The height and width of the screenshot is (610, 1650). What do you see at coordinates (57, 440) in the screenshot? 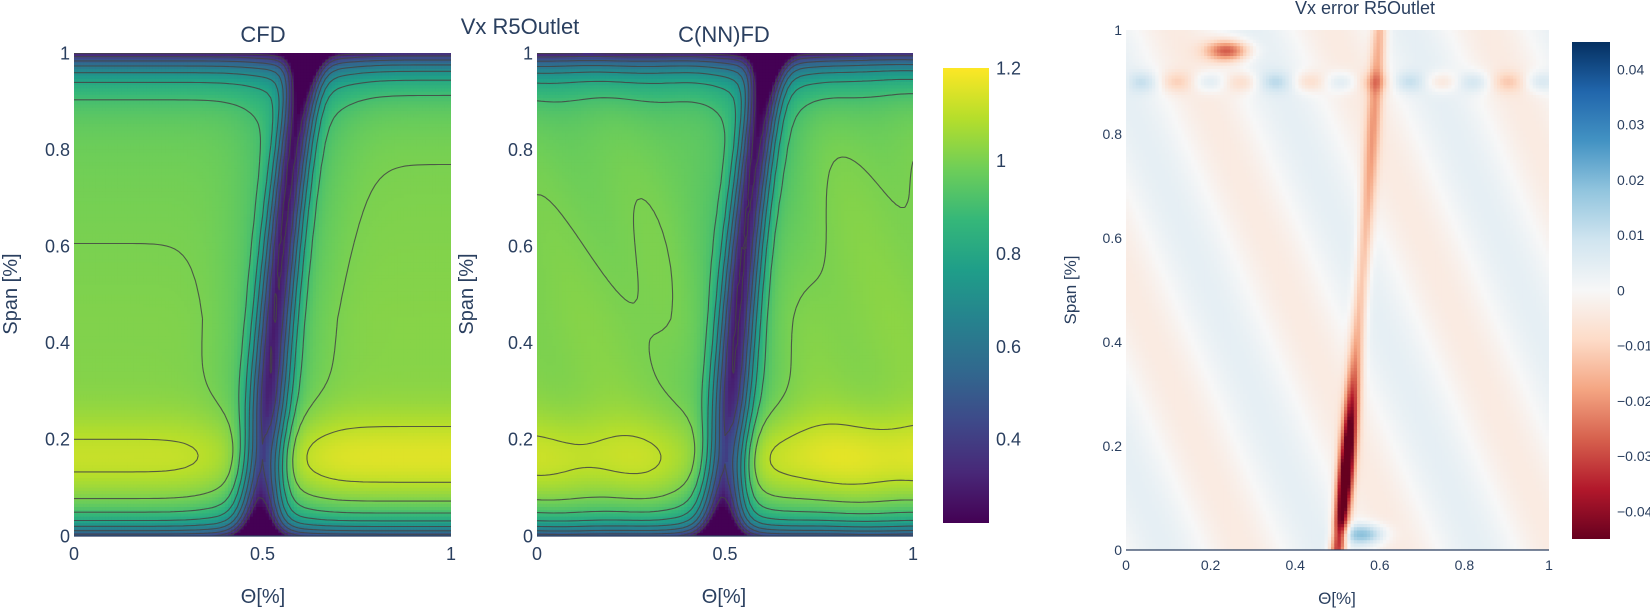
I see `cfd-ytick-label: 0.2` at bounding box center [57, 440].